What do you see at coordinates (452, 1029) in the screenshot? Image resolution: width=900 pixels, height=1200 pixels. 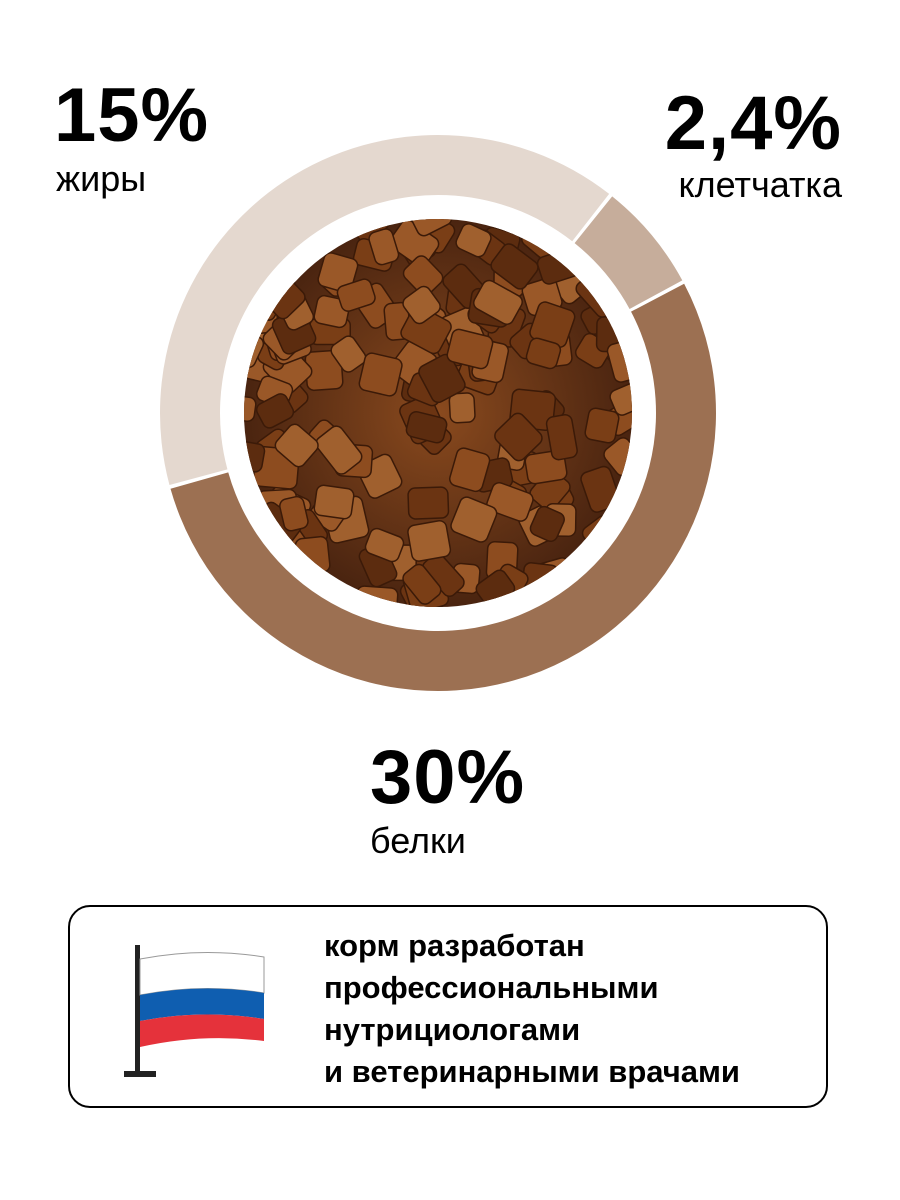 I see `info-line: нутрициологами` at bounding box center [452, 1029].